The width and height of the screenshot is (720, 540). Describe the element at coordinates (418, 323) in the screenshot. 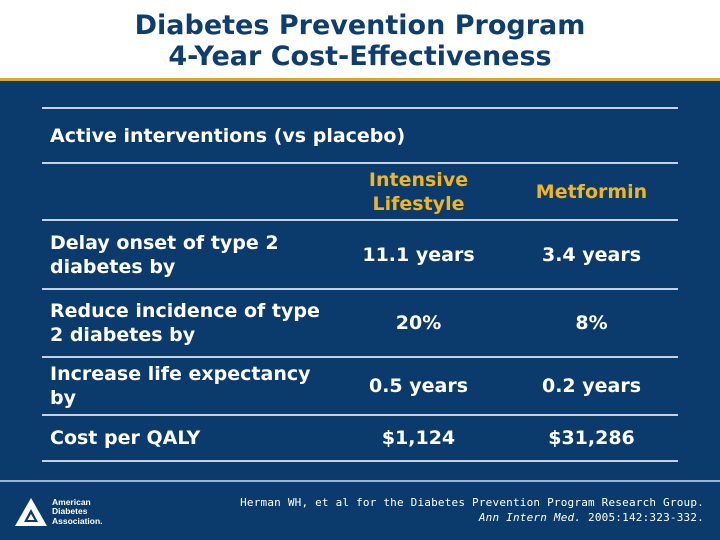

I see `lifestyle-value: 20%` at that location.